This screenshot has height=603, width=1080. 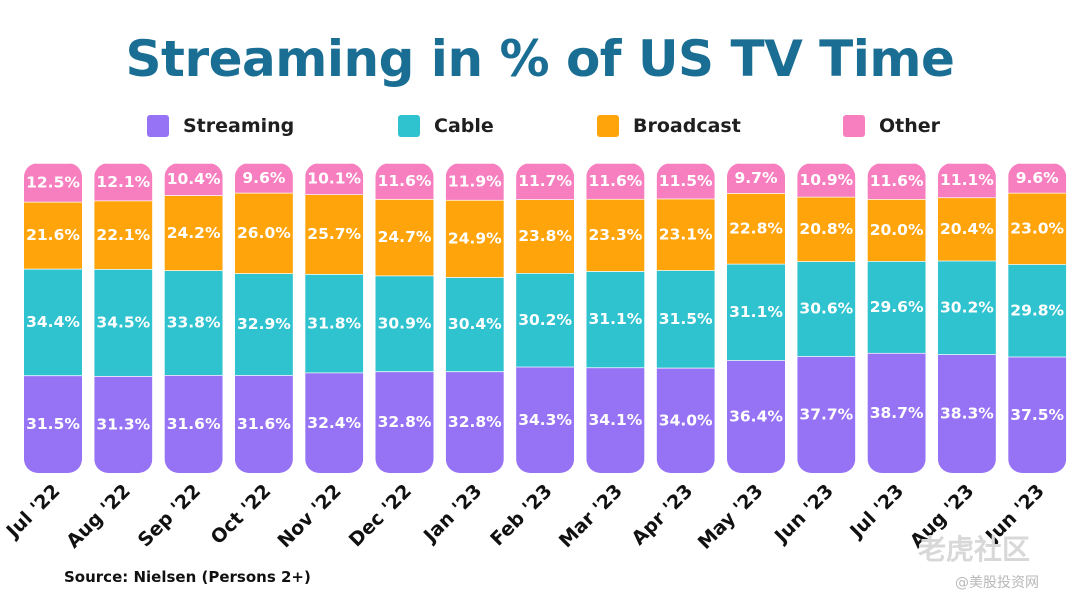 I want to click on bar-jul-22: 31.5% 34.4% 21.6% 12.5% Jul '22, so click(x=41, y=353).